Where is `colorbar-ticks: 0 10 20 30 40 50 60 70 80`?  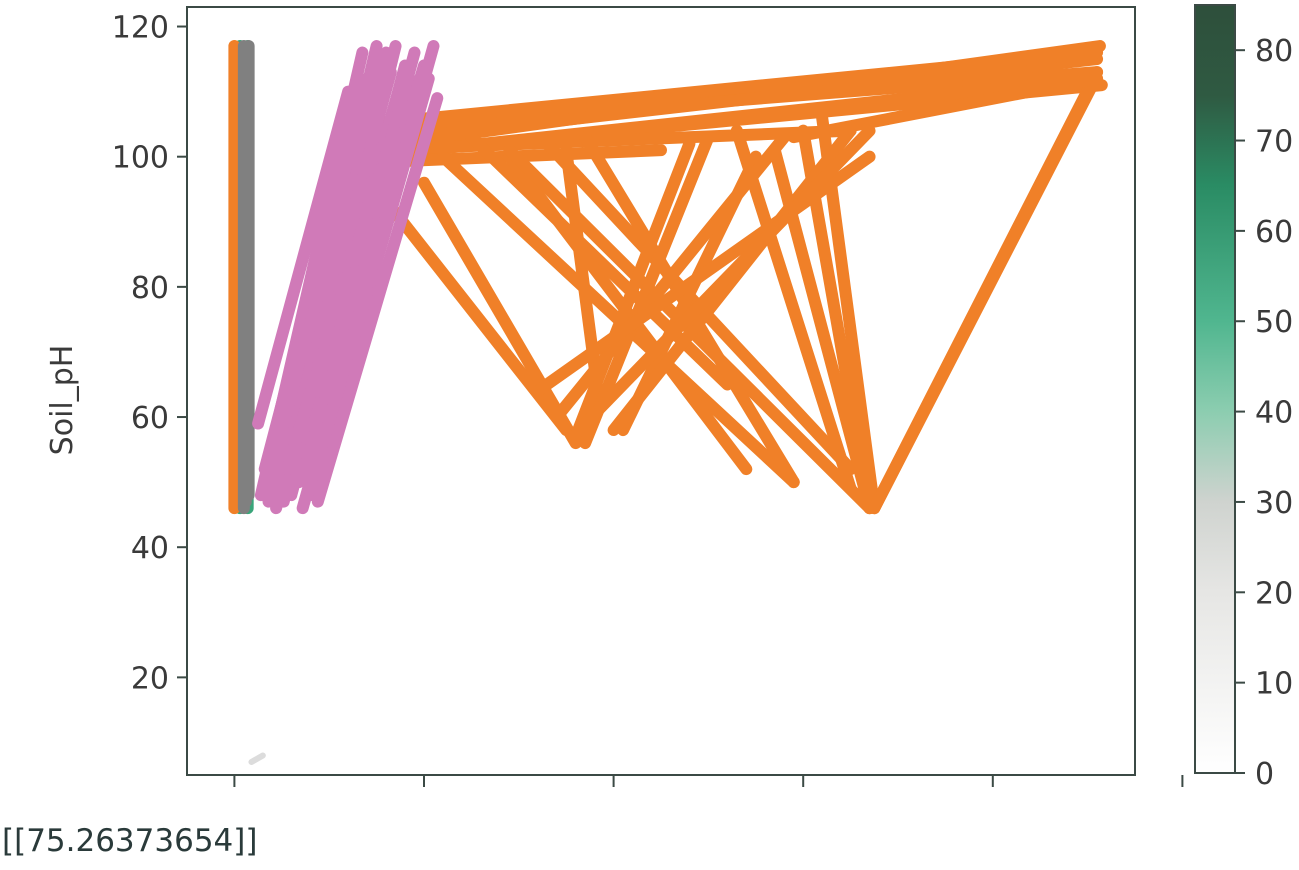
colorbar-ticks: 0 10 20 30 40 50 60 70 80 is located at coordinates (1264, 413).